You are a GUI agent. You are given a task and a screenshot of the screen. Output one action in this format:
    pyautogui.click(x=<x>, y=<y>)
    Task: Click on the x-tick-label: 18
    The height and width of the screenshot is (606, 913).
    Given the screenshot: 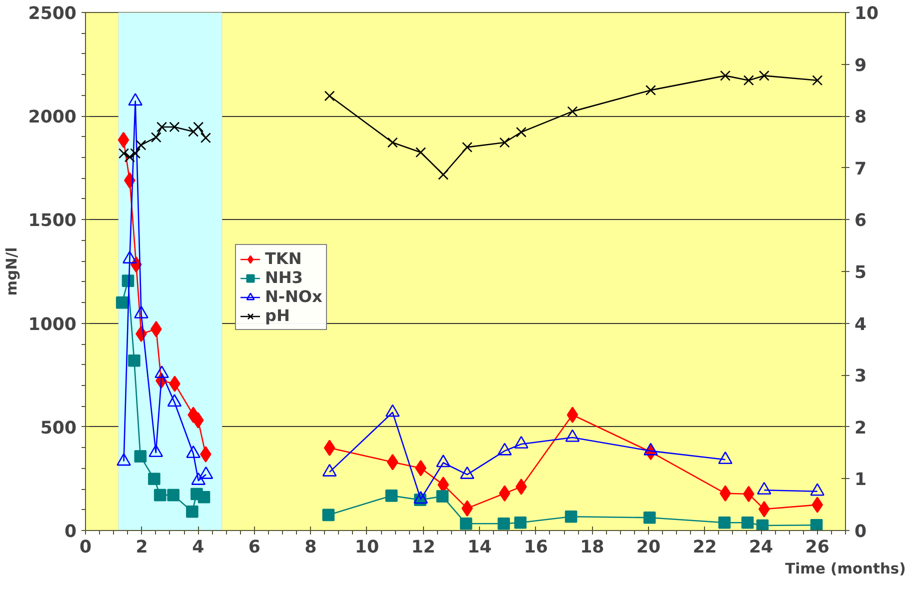 What is the action you would take?
    pyautogui.click(x=592, y=548)
    